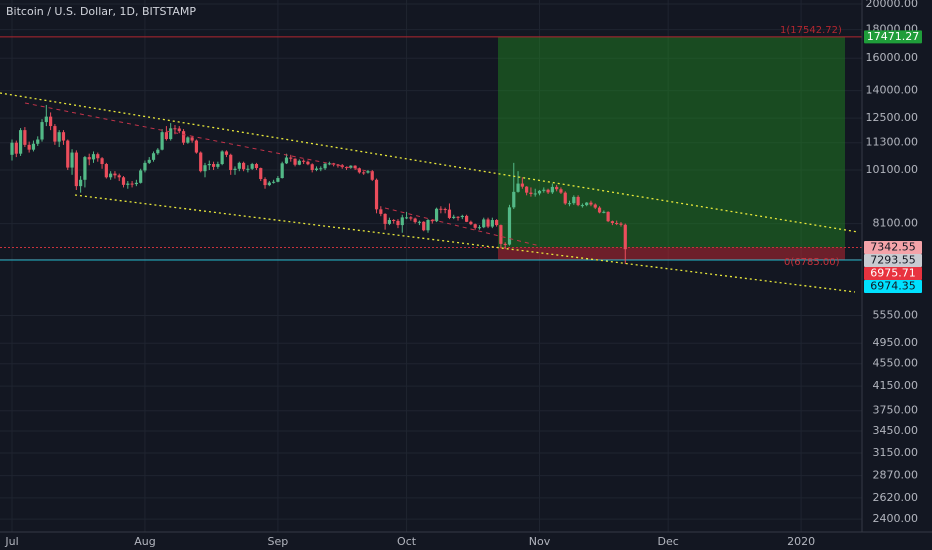  Describe the element at coordinates (896, 314) in the screenshot. I see `y-tick-label: 5550.00` at that location.